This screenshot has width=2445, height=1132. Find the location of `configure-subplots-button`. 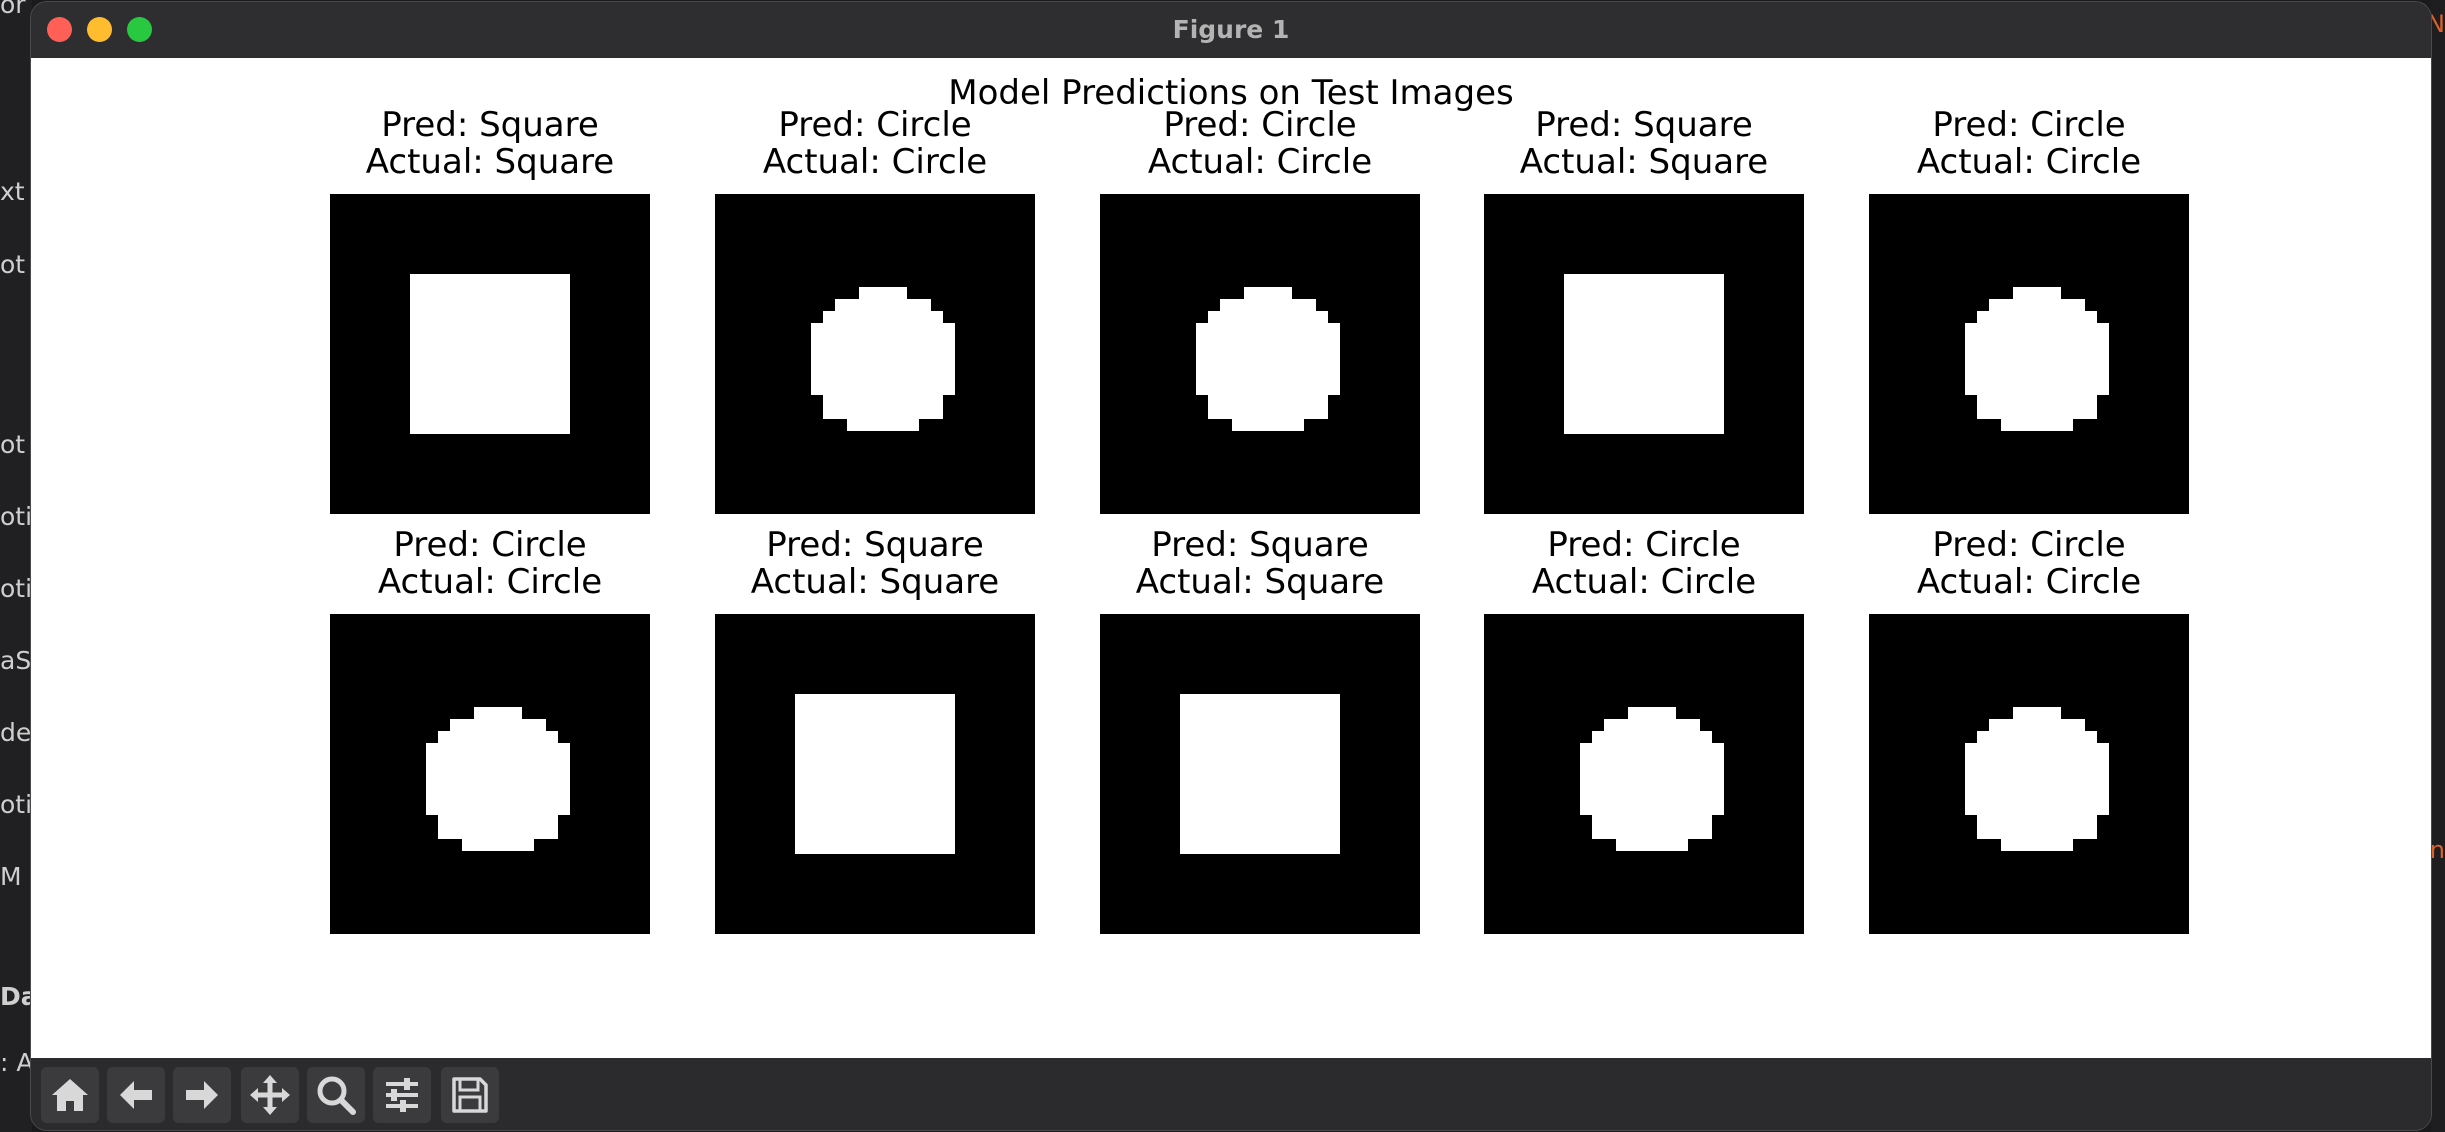

configure-subplots-button is located at coordinates (402, 1095).